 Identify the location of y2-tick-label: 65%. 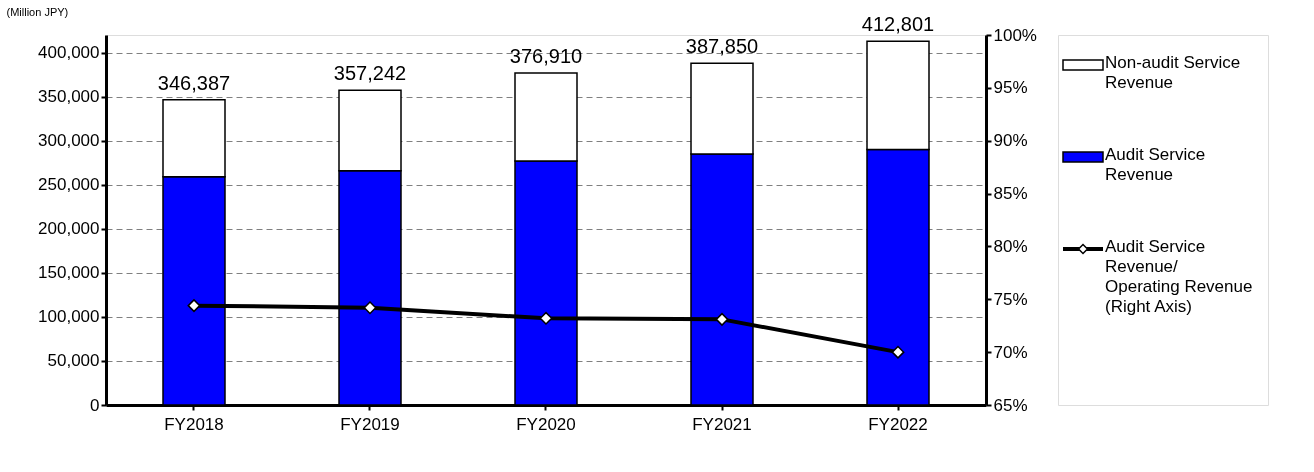
(1010, 405).